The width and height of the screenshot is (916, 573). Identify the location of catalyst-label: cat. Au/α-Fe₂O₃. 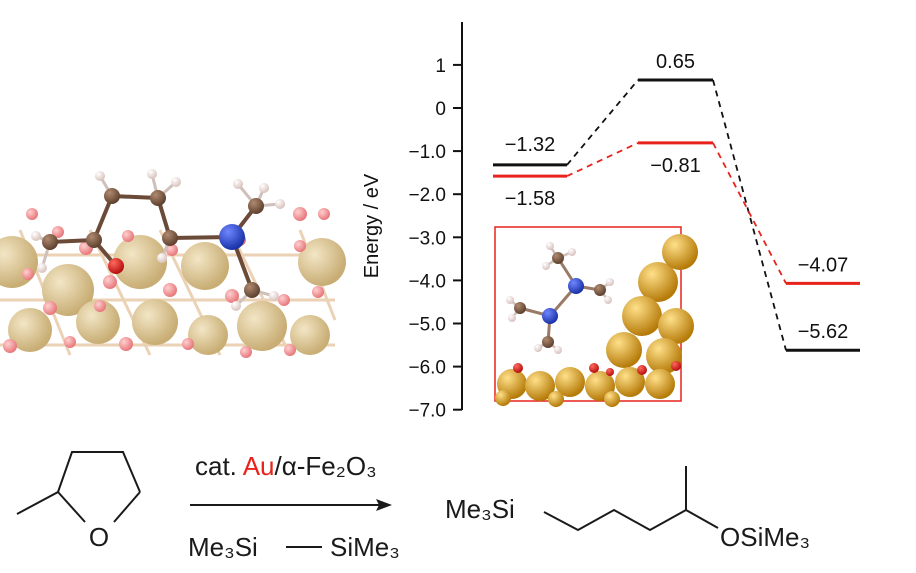
(286, 466).